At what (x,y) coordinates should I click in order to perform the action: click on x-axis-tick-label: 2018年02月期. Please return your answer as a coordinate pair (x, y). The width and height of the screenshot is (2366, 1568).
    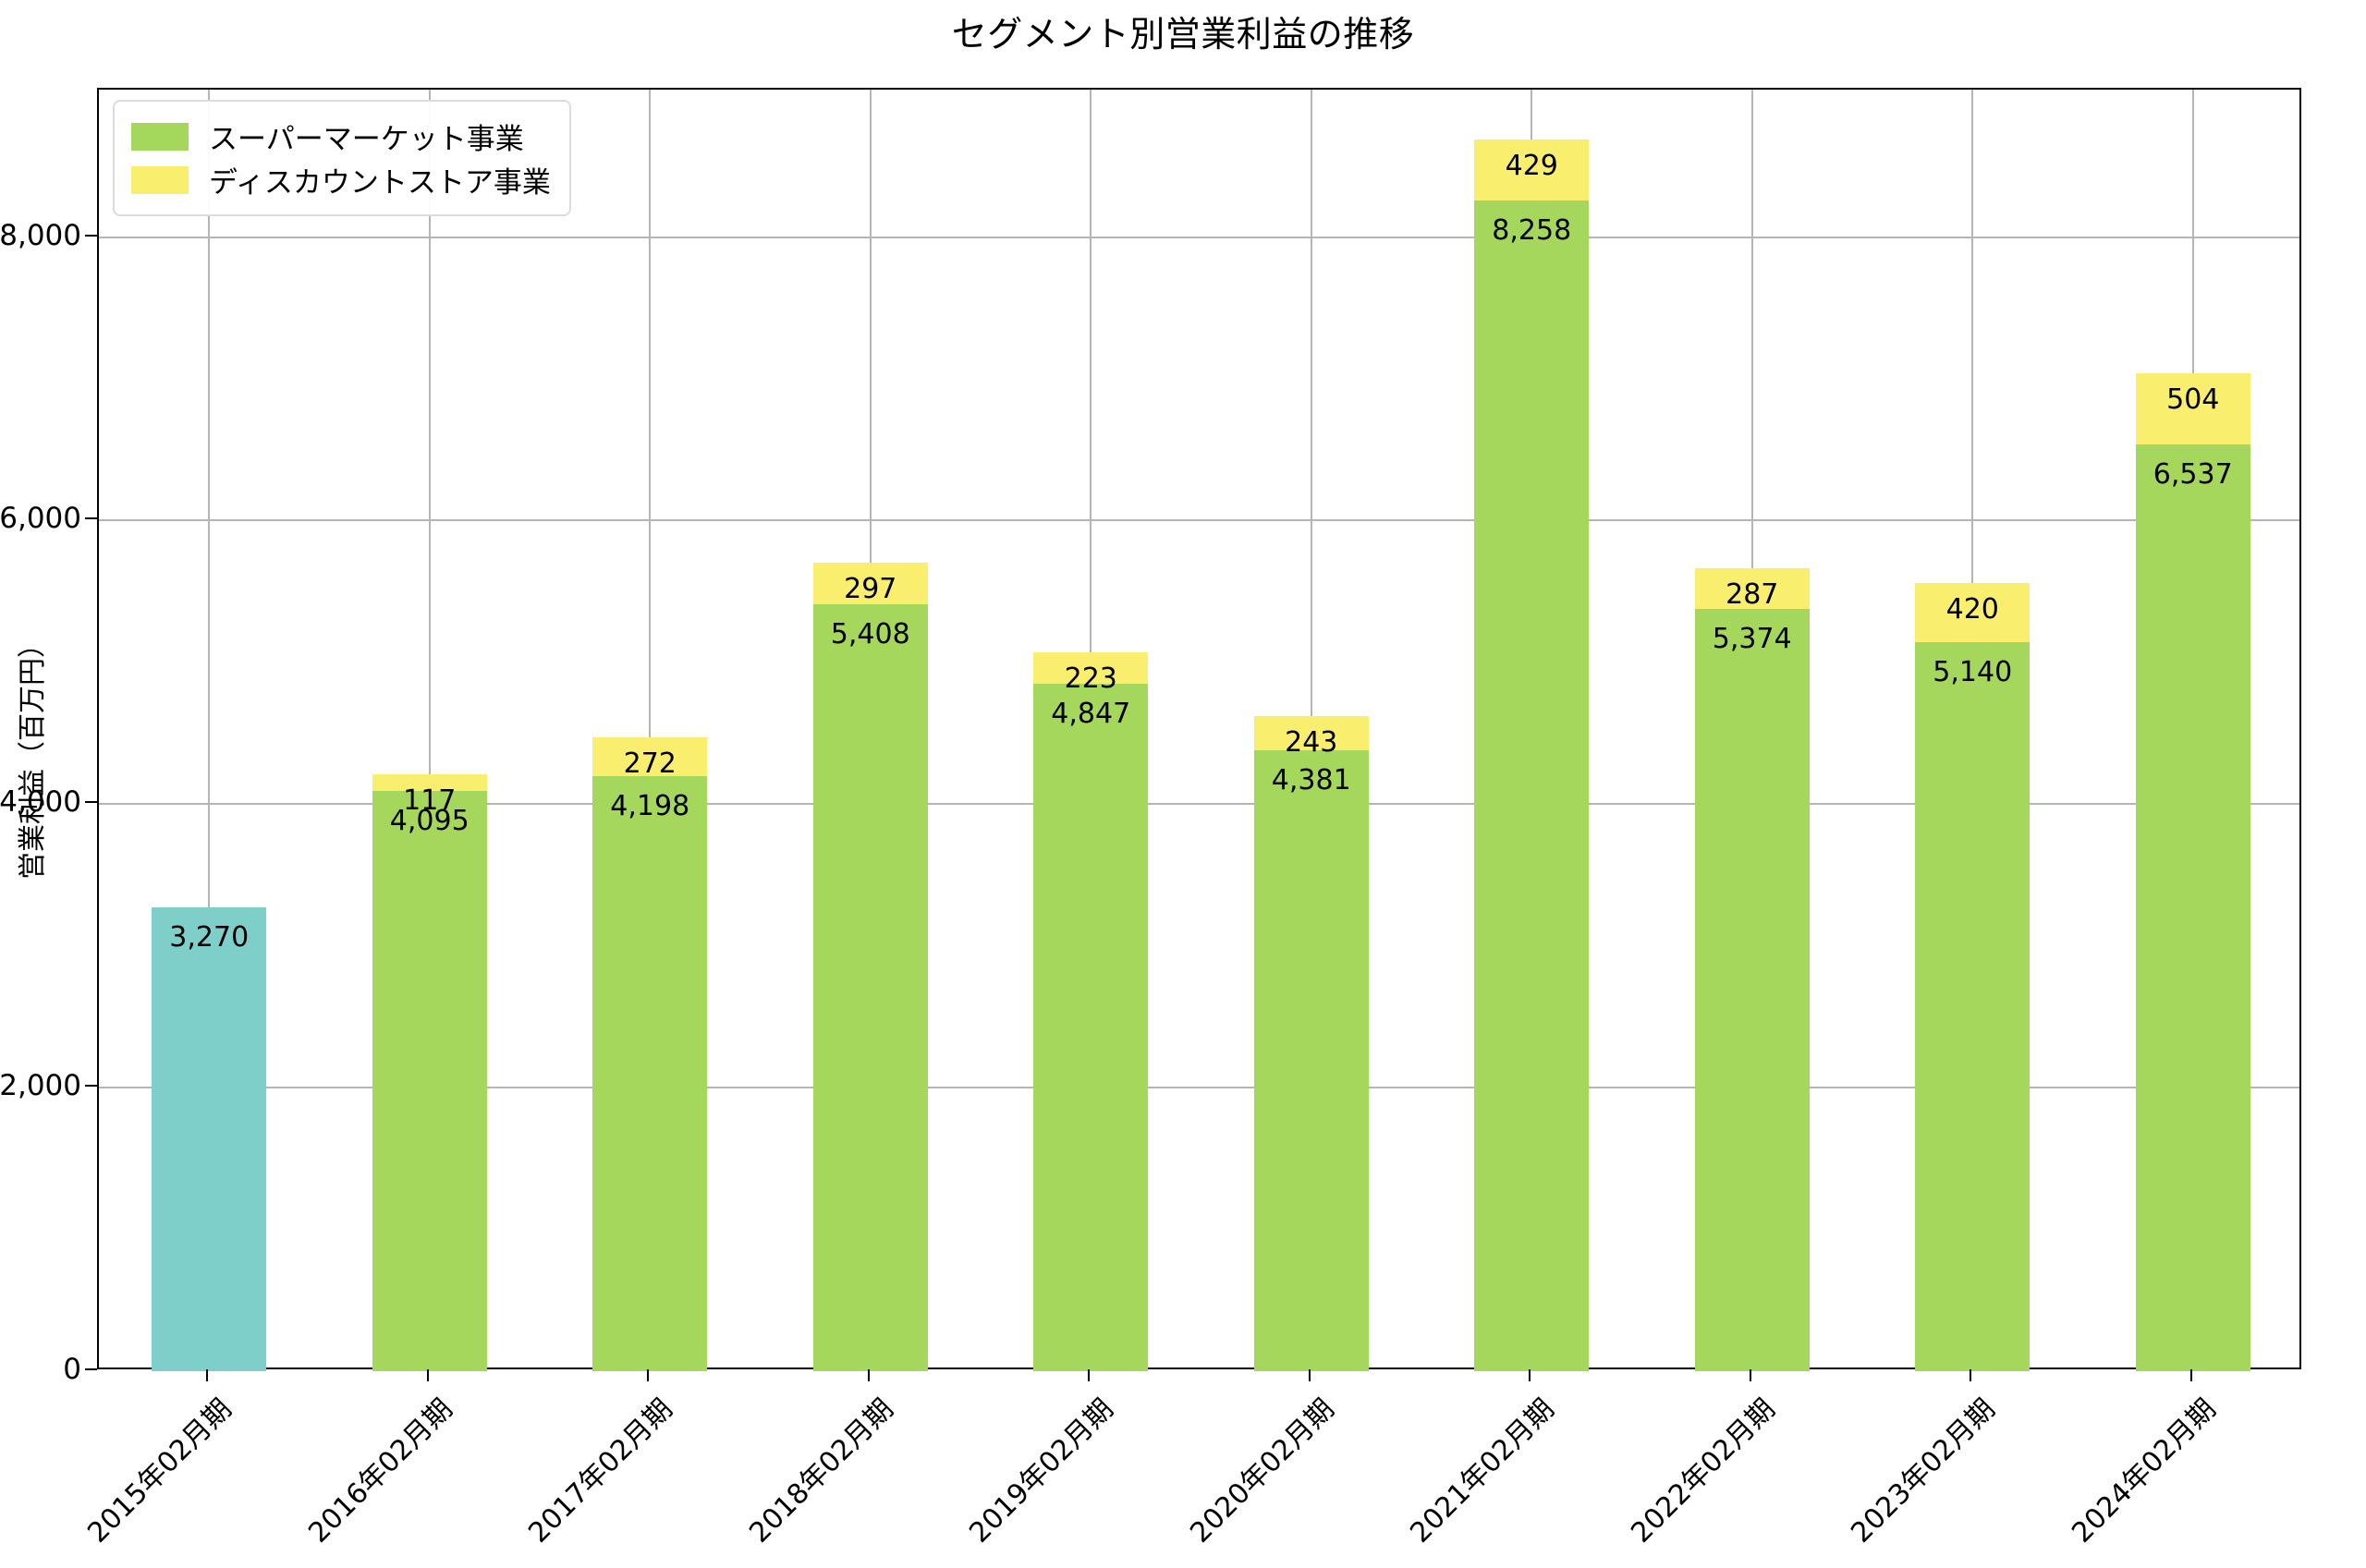
    Looking at the image, I should click on (821, 1471).